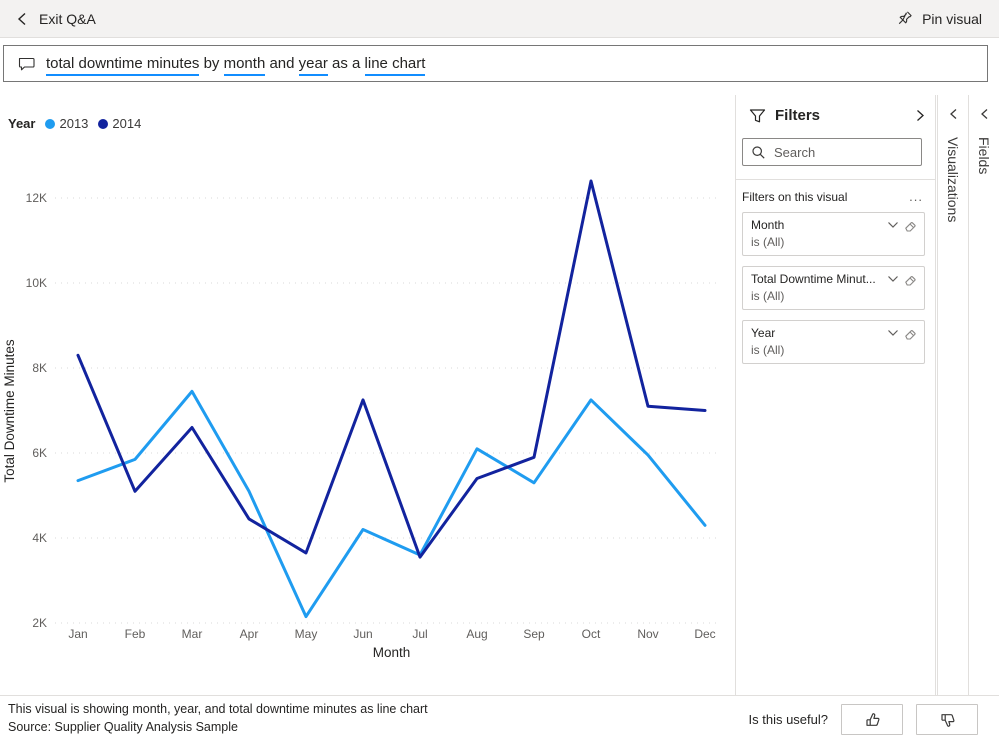  I want to click on filters-section-label: Filters on this visual, so click(795, 196).